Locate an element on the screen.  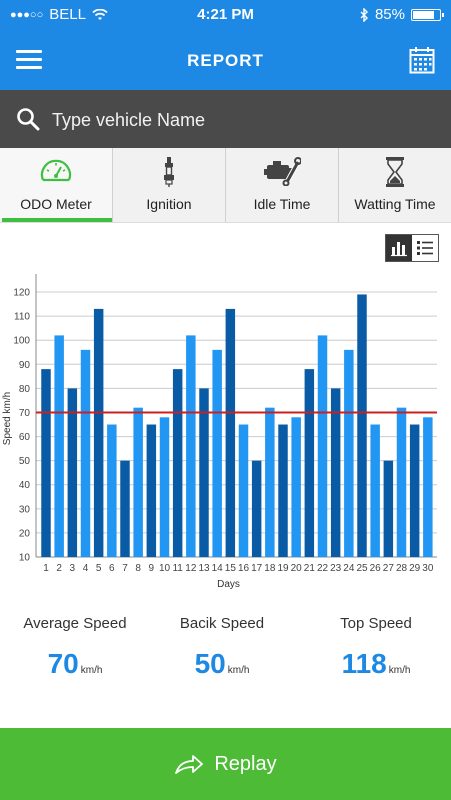
x-axis-label: Days is located at coordinates (228, 584).